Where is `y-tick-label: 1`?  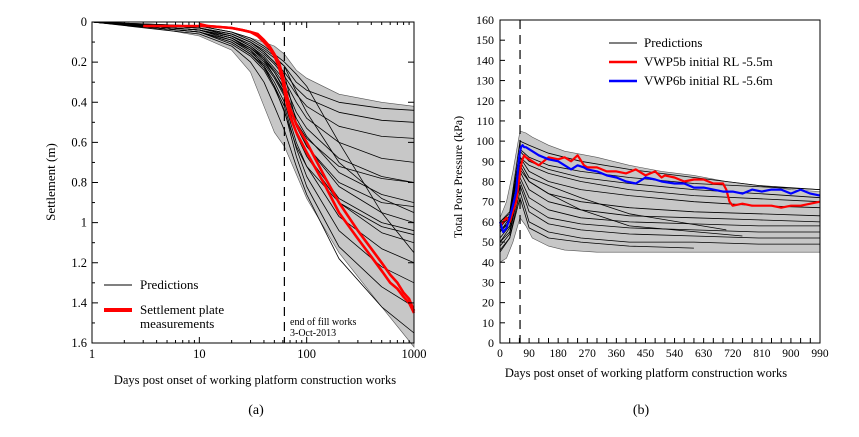
y-tick-label: 1 is located at coordinates (84, 223).